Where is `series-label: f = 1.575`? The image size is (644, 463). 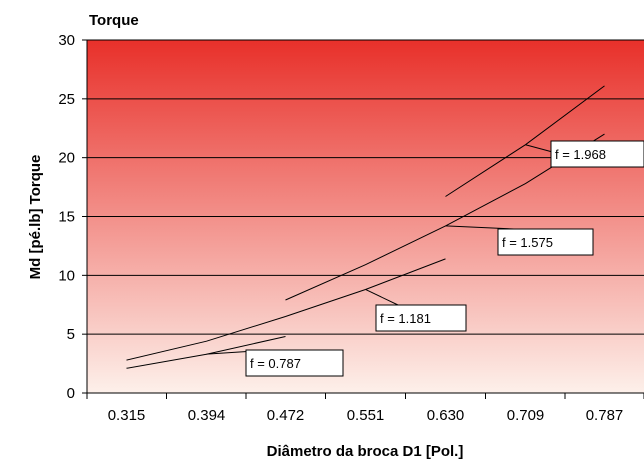 series-label: f = 1.575 is located at coordinates (527, 242).